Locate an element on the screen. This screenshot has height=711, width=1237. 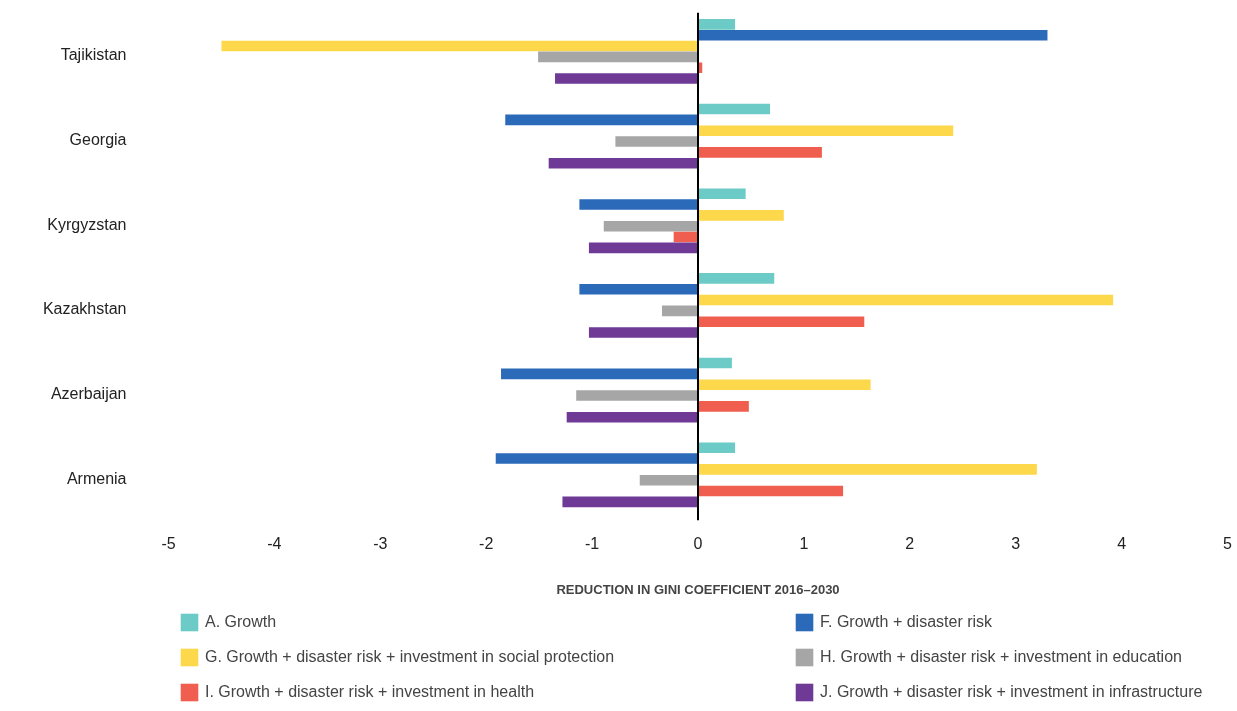
y-tick-label: Georgia is located at coordinates (98, 139).